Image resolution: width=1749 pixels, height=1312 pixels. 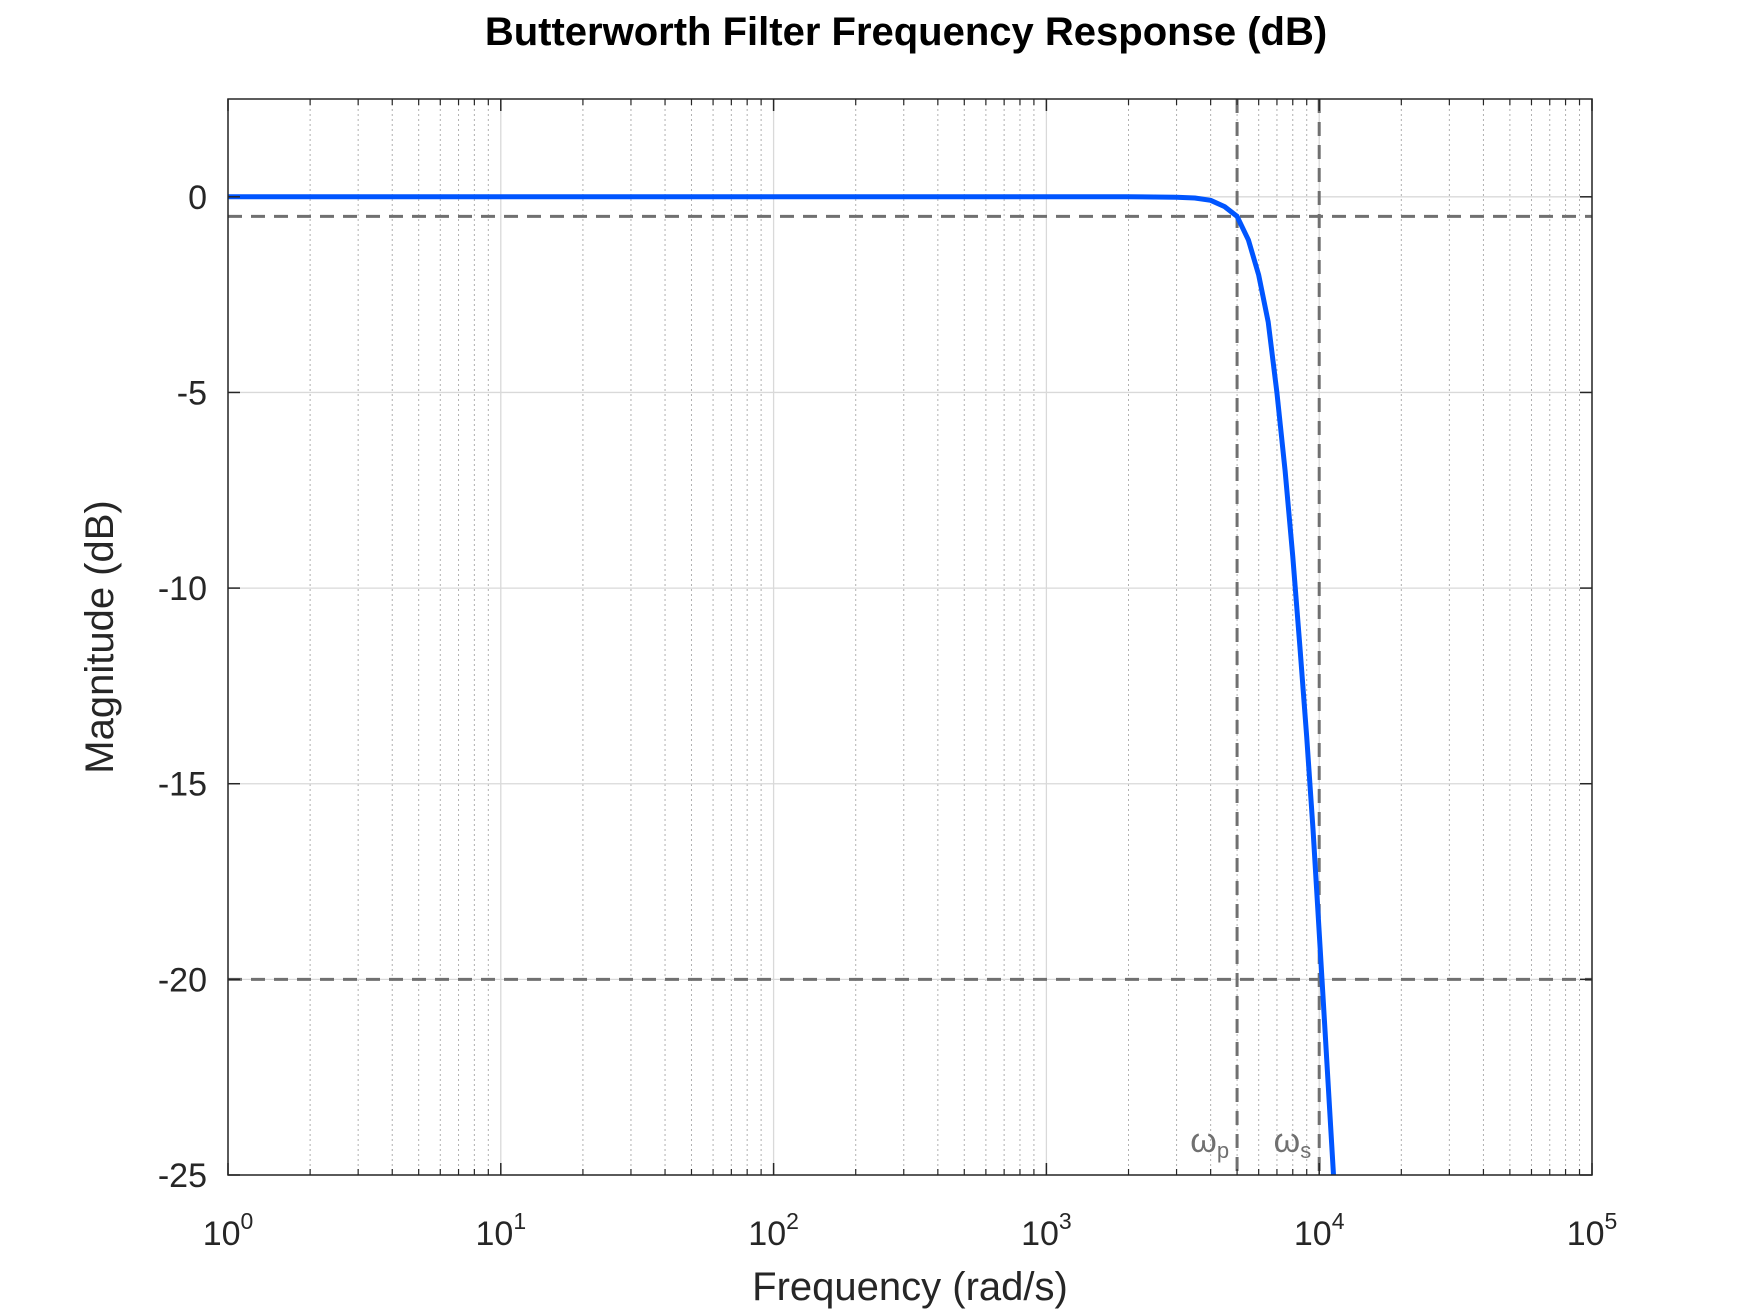 What do you see at coordinates (1338, 1221) in the screenshot?
I see `x-tick-exponent: 4` at bounding box center [1338, 1221].